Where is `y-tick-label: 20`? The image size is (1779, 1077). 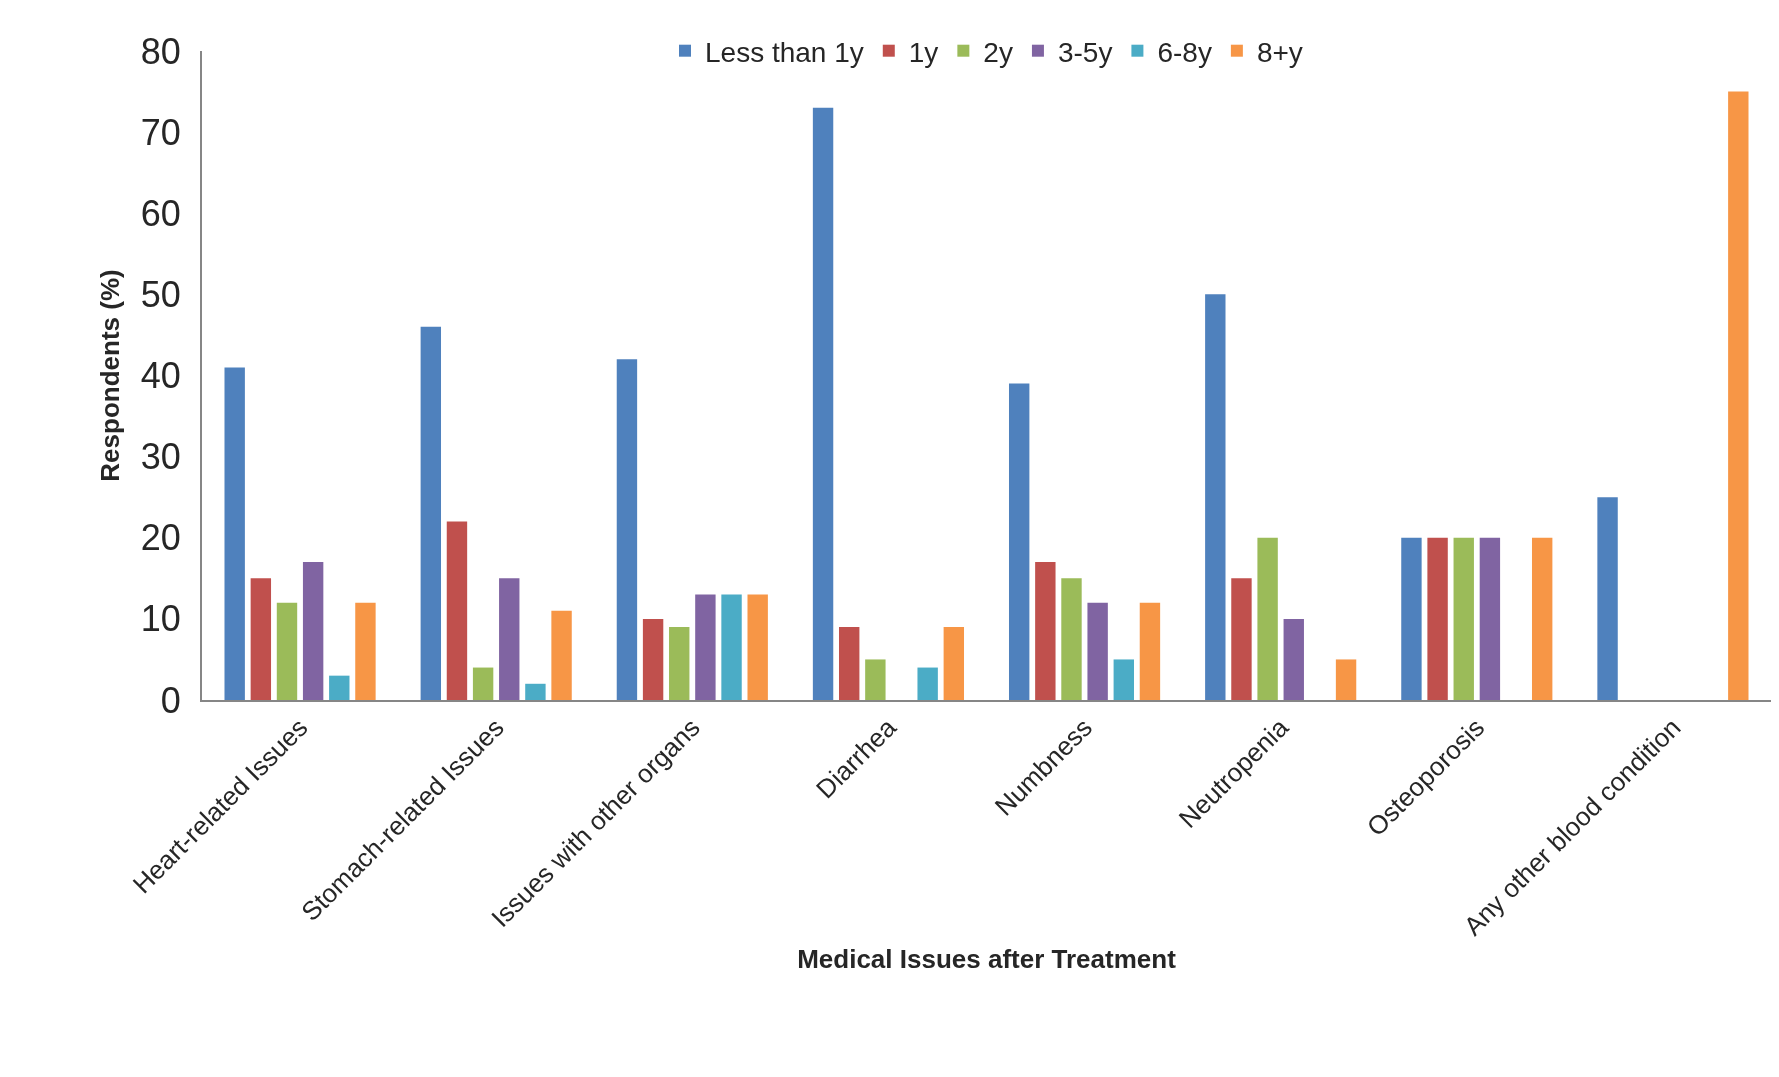 y-tick-label: 20 is located at coordinates (160, 538).